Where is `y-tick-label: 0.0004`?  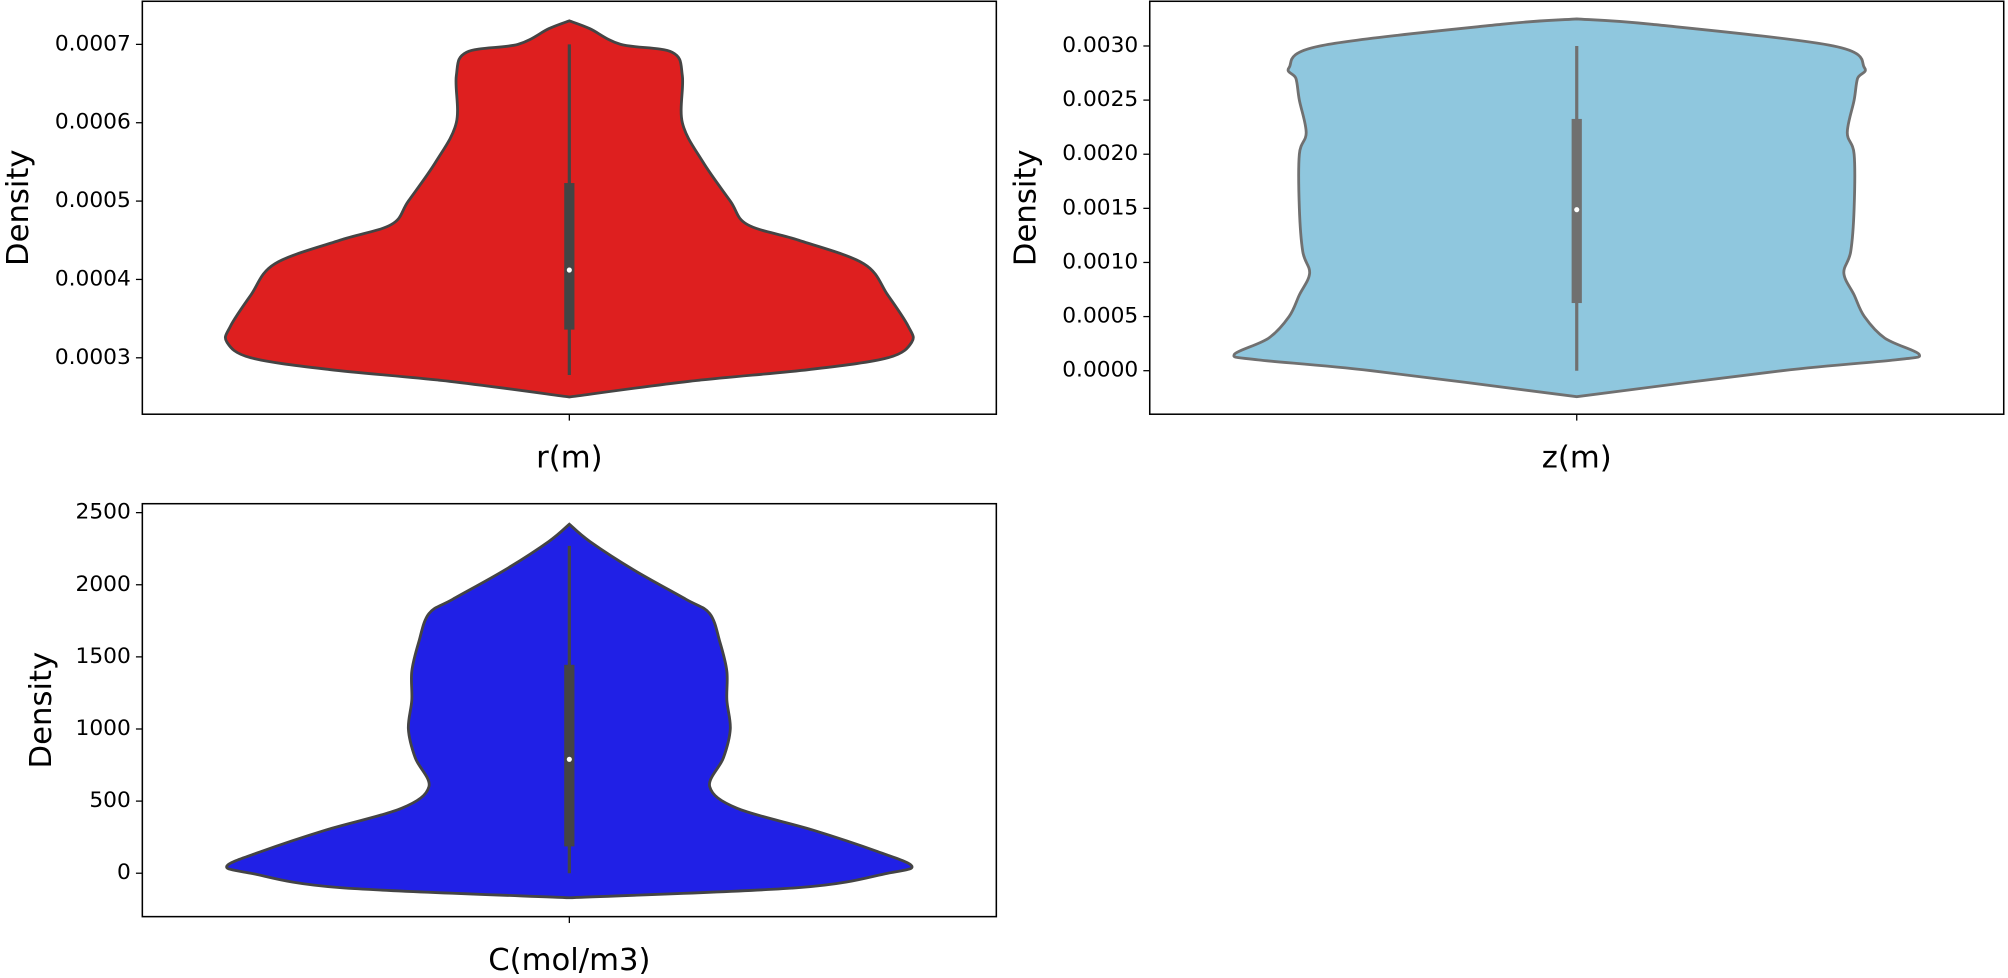
y-tick-label: 0.0004 is located at coordinates (93, 278).